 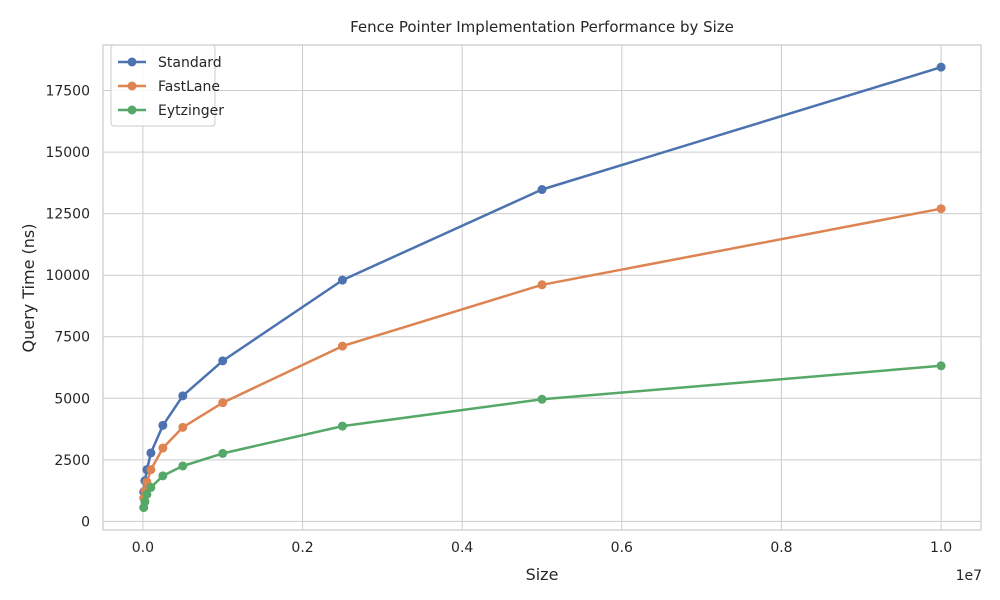 What do you see at coordinates (302, 548) in the screenshot?
I see `x-tick-label: 0.2` at bounding box center [302, 548].